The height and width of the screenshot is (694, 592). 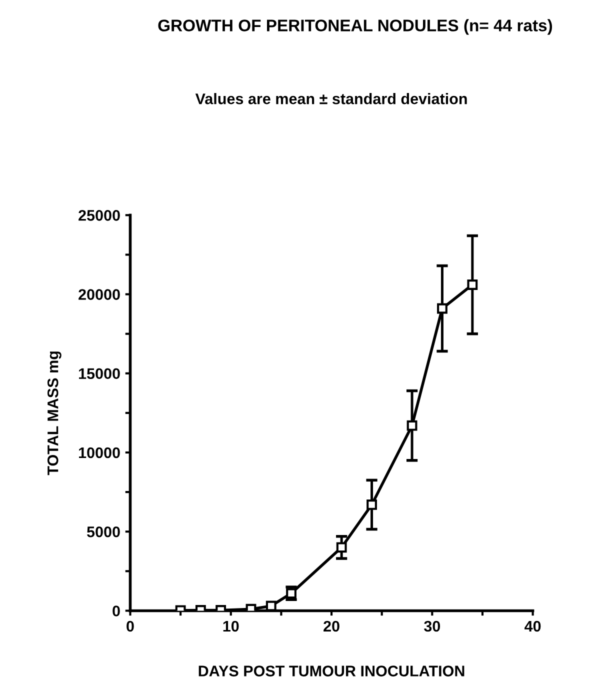 I want to click on y-tick-label: 15000, so click(x=99, y=374).